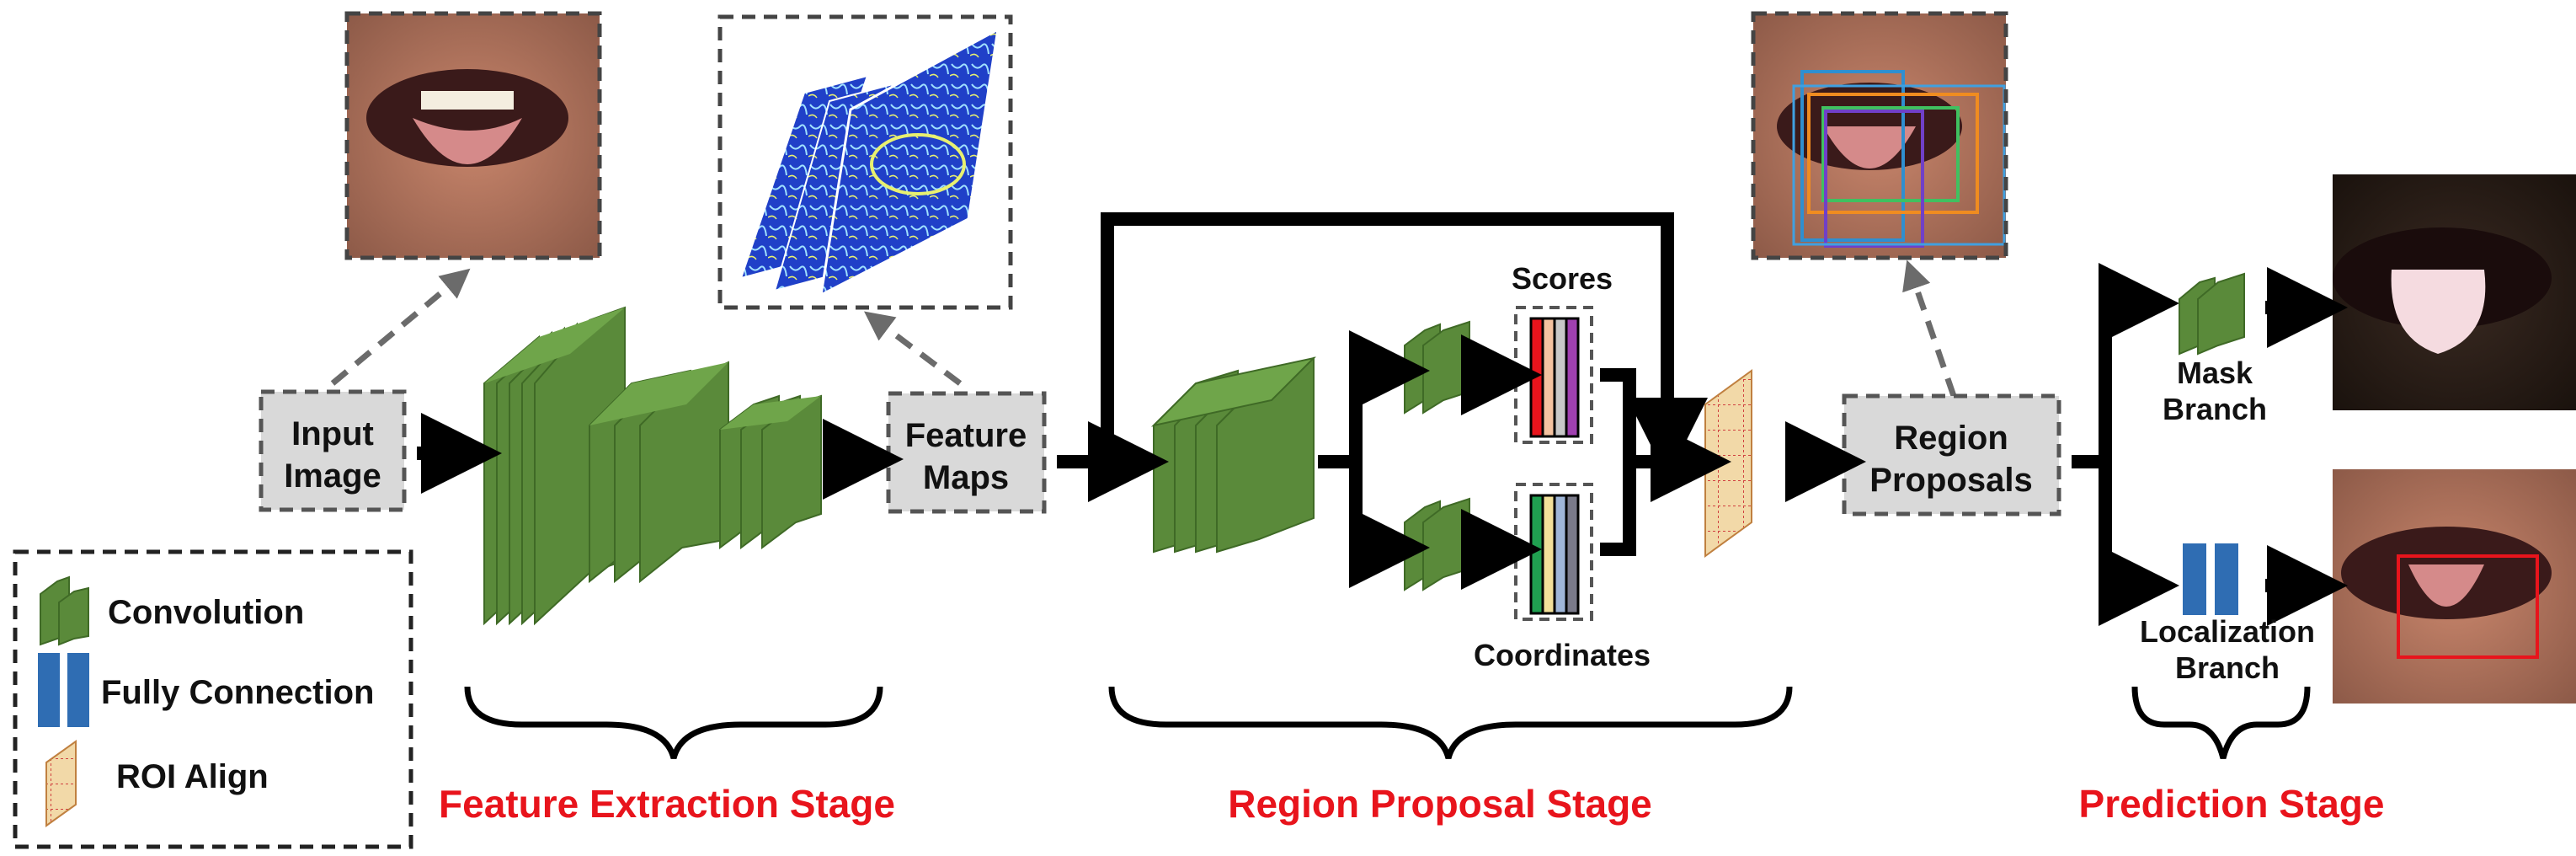  I want to click on rpn-coord-conv, so click(1437, 544).